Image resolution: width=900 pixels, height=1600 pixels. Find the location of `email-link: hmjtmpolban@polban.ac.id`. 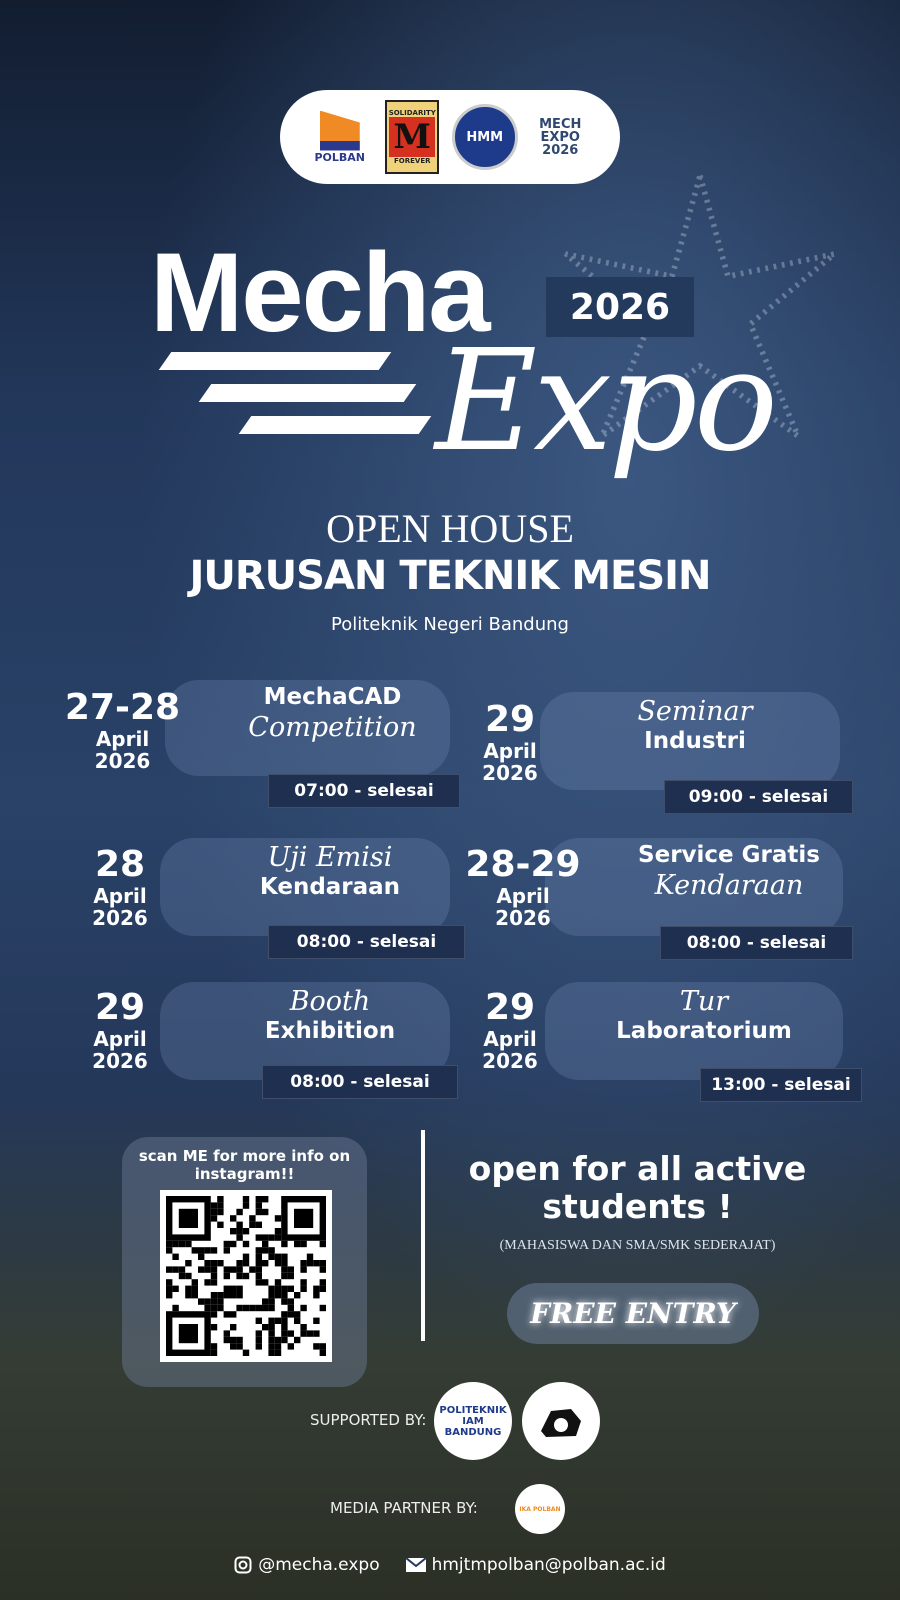

email-link: hmjtmpolban@polban.ac.id is located at coordinates (535, 1565).